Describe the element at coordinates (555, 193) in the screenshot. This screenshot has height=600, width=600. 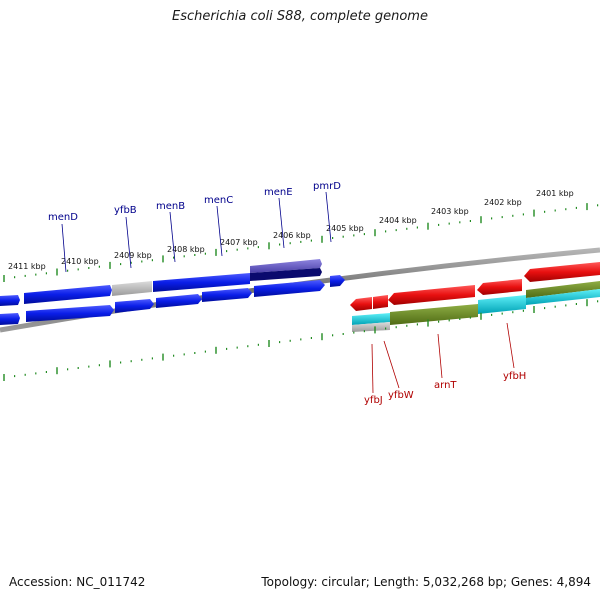
I see `kbp-label: 2401 kbp` at that location.